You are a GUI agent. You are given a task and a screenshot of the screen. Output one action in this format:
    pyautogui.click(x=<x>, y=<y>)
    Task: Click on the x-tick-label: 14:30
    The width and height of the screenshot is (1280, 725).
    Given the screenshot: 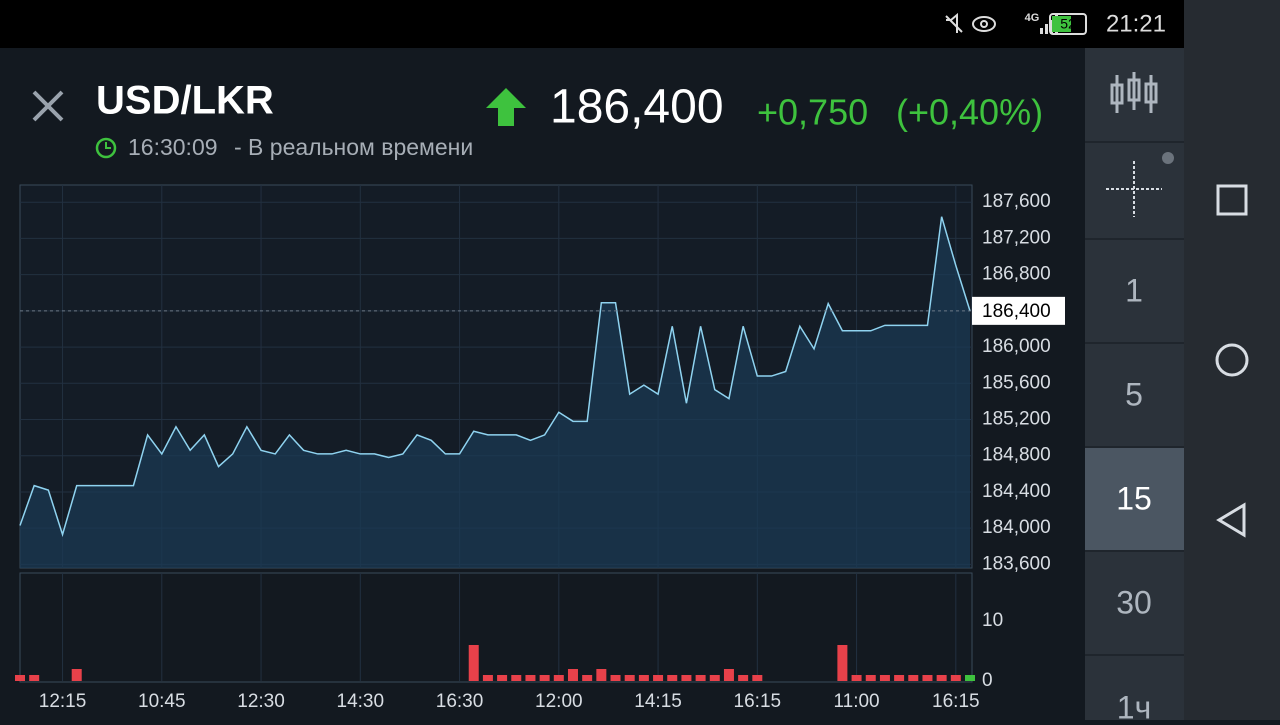 What is the action you would take?
    pyautogui.click(x=361, y=701)
    